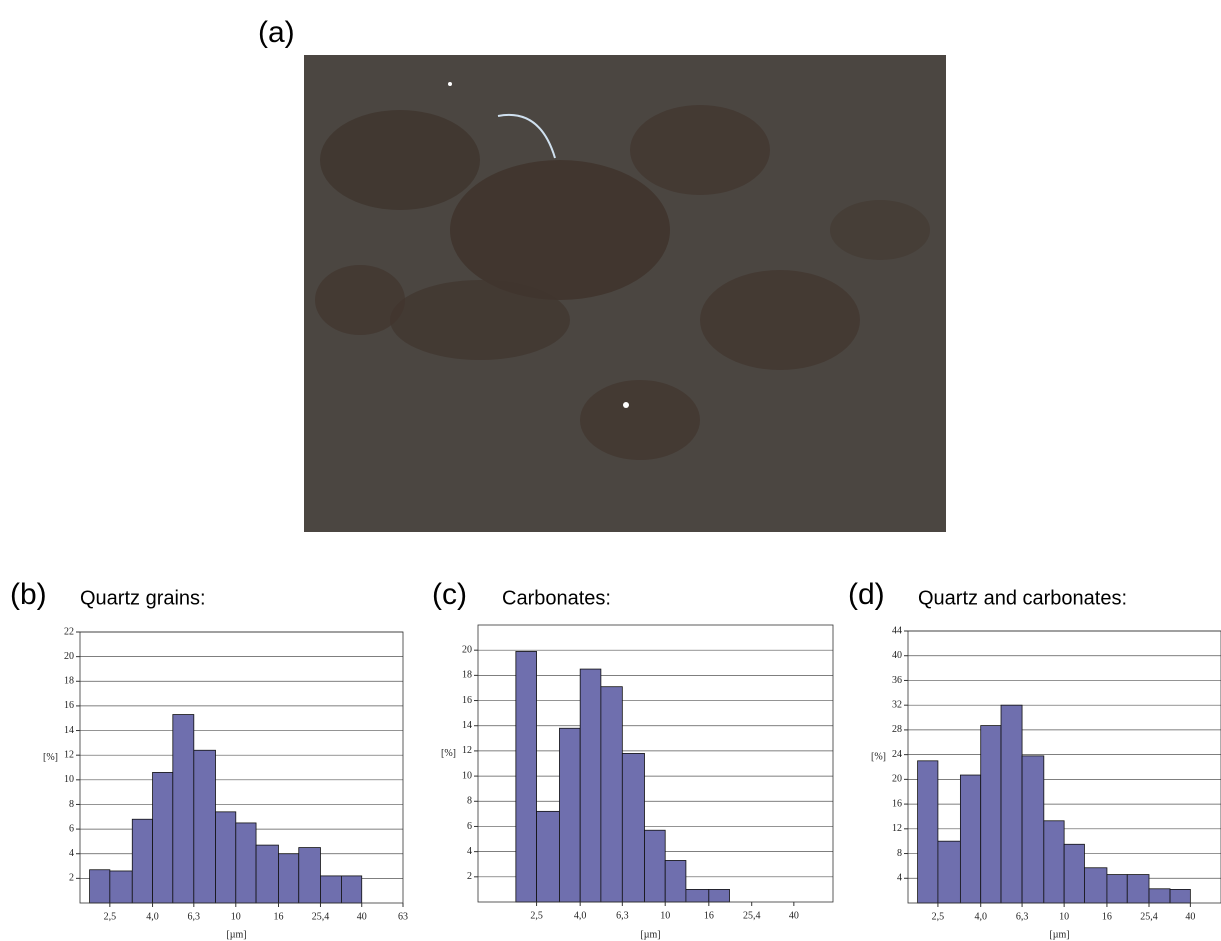 This screenshot has height=941, width=1221. I want to click on chart-title: Quartz and carbonates:, so click(1022, 598).